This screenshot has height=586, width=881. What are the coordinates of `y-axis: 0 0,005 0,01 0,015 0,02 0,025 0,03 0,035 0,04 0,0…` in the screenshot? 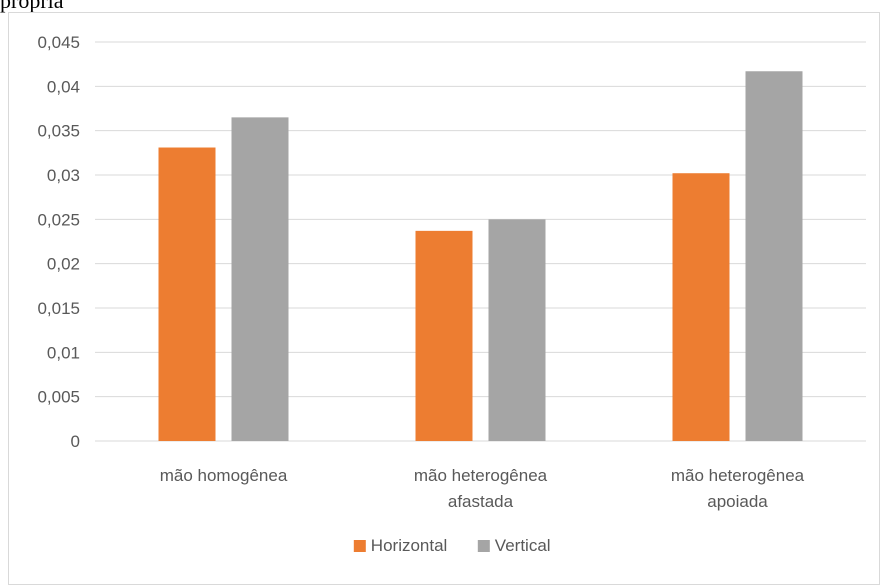 It's located at (58, 242).